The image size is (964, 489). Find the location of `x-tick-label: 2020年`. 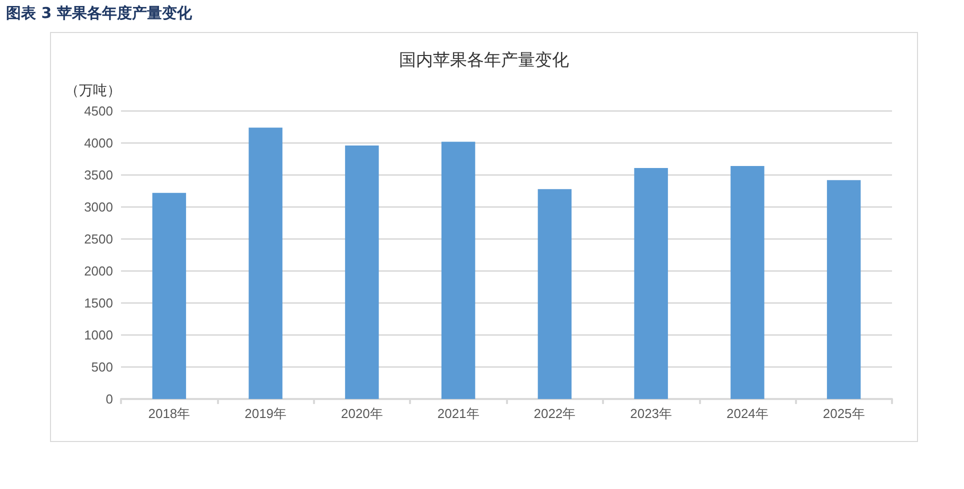

x-tick-label: 2020年 is located at coordinates (361, 413).